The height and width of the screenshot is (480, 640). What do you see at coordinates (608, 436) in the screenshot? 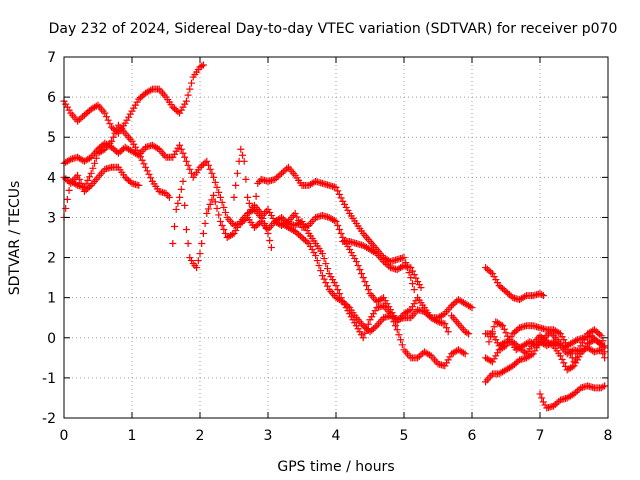
I see `x-tick-label: 8` at bounding box center [608, 436].